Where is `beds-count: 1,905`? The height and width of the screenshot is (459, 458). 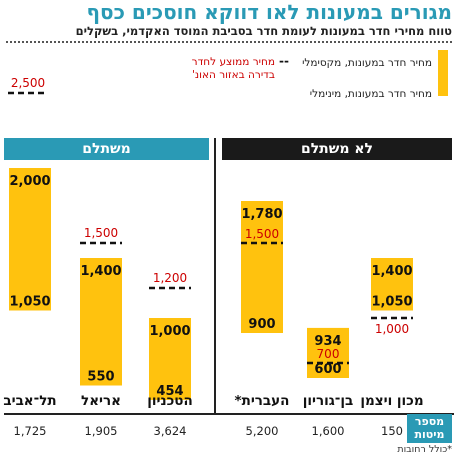
beds-count: 1,905 is located at coordinates (101, 431).